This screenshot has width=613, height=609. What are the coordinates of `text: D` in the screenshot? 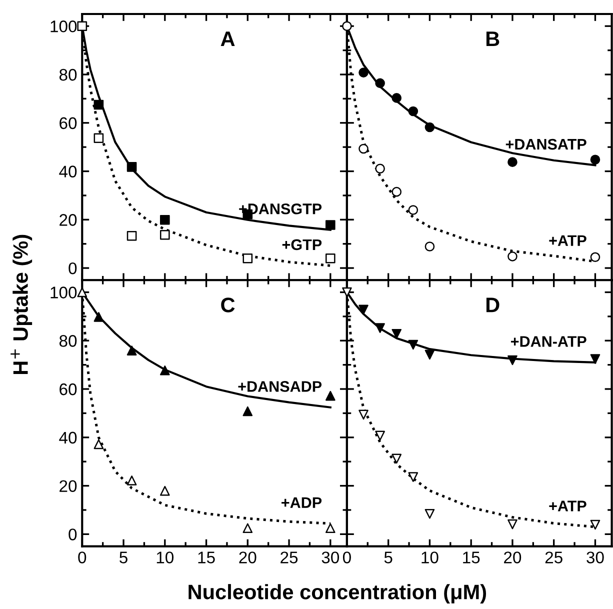 It's located at (493, 305).